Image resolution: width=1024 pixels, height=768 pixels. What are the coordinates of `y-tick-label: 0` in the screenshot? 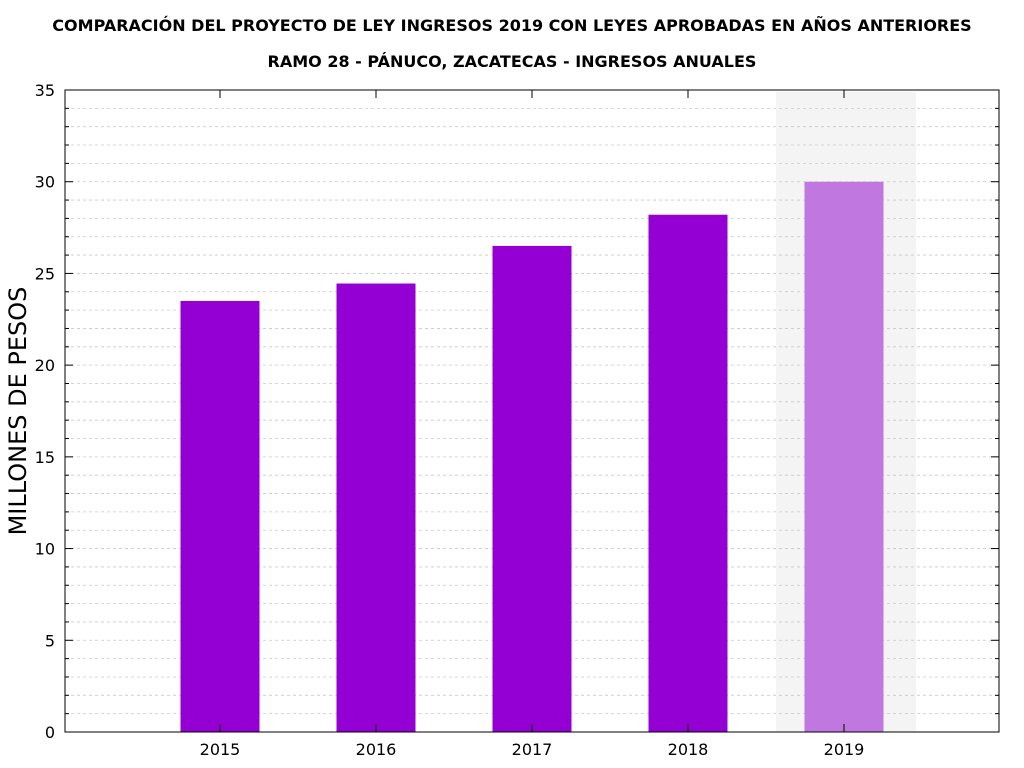 It's located at (50, 732).